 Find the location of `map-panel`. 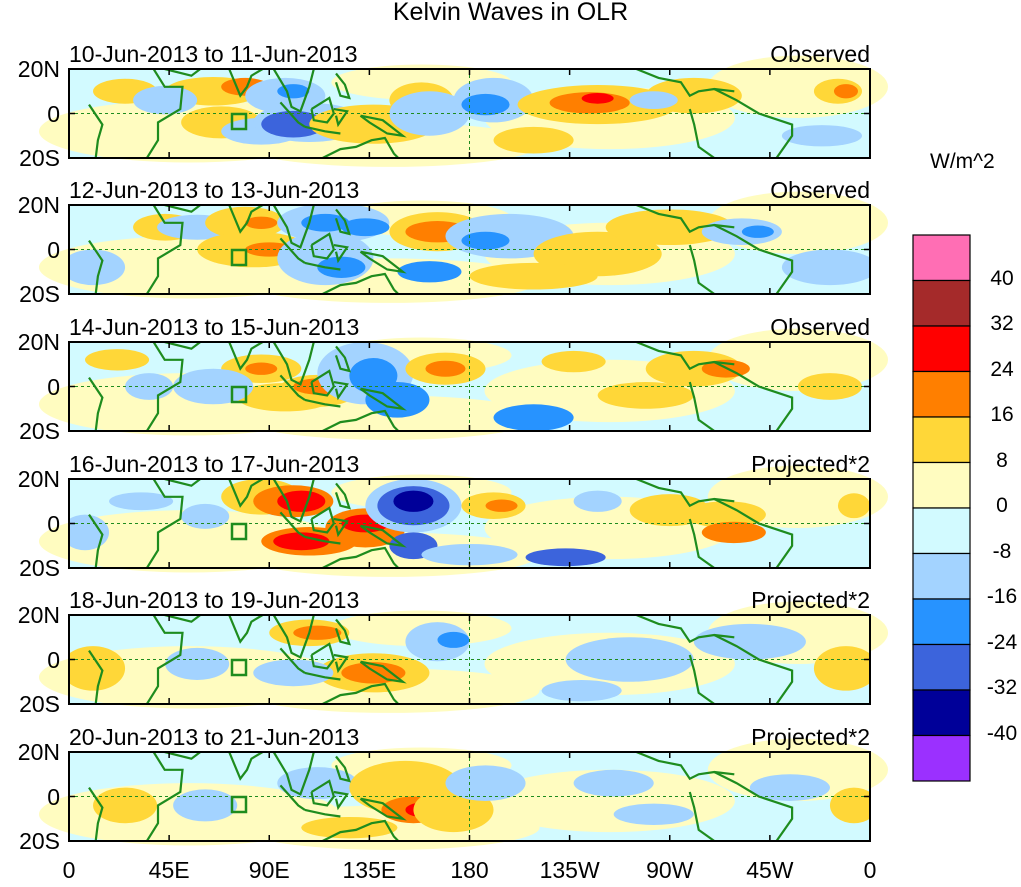

map-panel is located at coordinates (463, 794).